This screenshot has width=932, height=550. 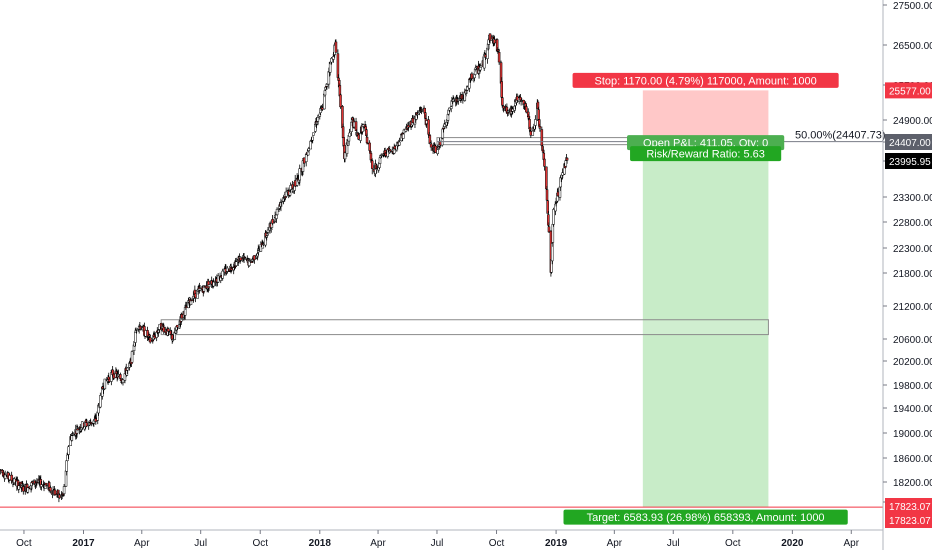 I want to click on price-tick-label: 23300.00, so click(x=912, y=198).